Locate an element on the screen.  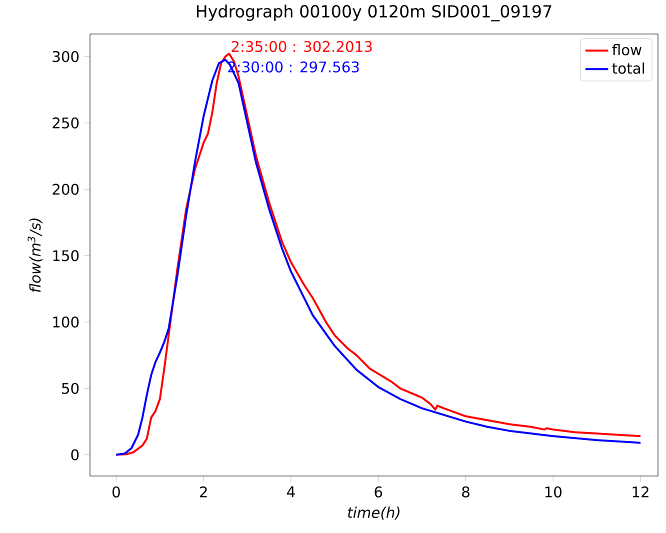
x-tick-label: 0 is located at coordinates (116, 492).